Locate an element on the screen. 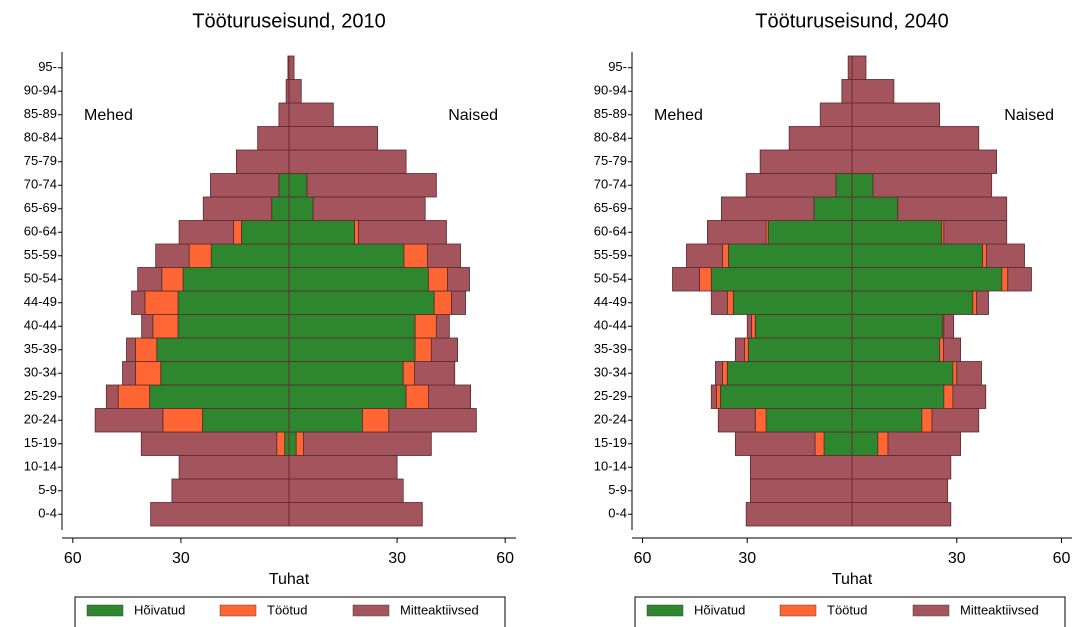 This screenshot has width=1079, height=627. legend-label: Hõivatud is located at coordinates (159, 609).